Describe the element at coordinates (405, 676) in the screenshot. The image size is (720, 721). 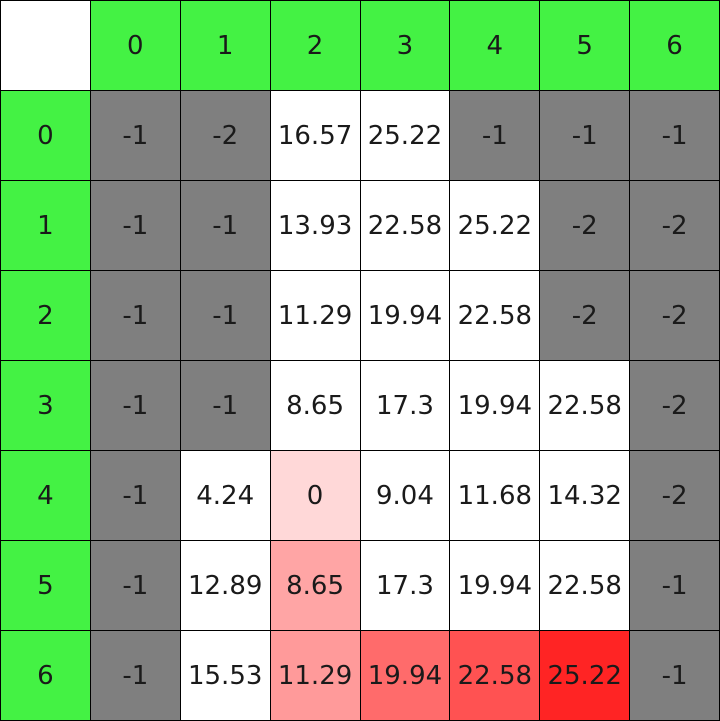
I see `grid-cell-path: 19.94` at that location.